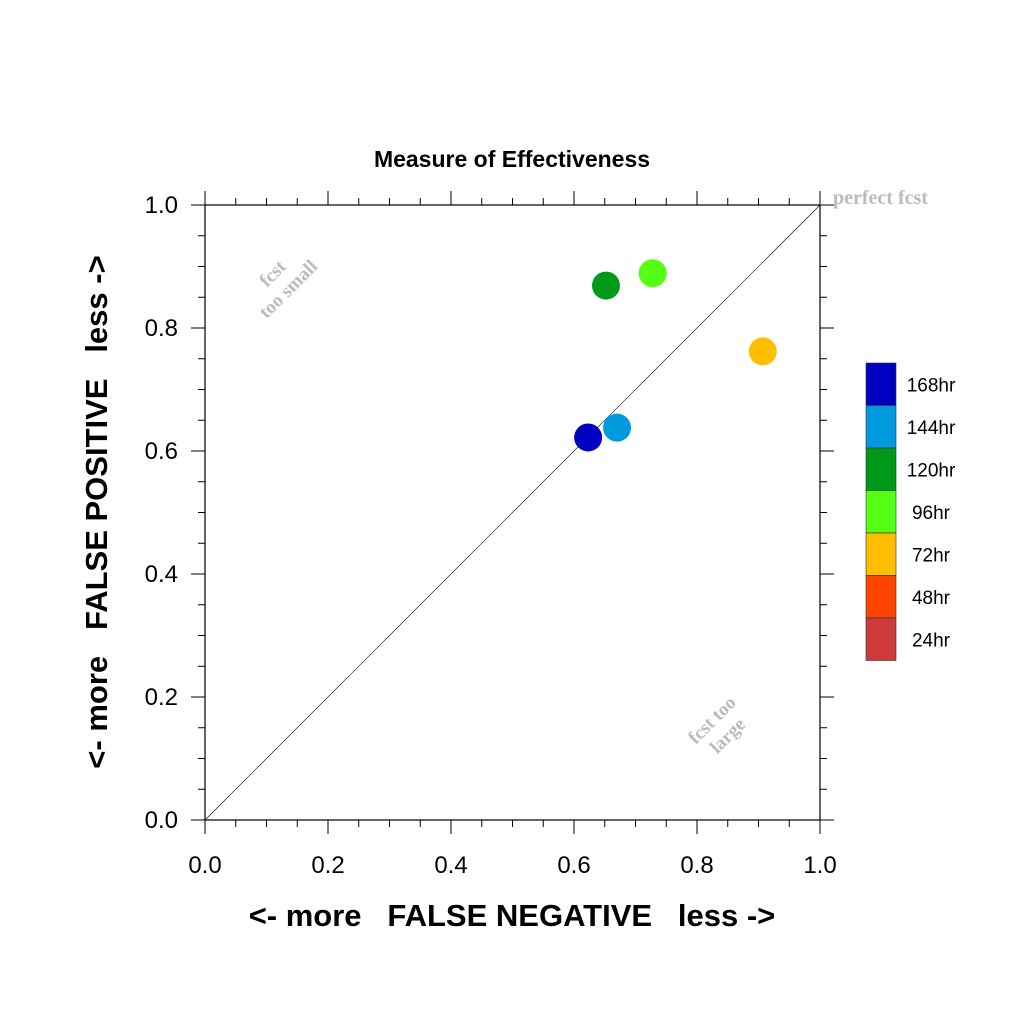 Image resolution: width=1024 pixels, height=1024 pixels. What do you see at coordinates (161, 451) in the screenshot?
I see `y-tick-label: 0.6` at bounding box center [161, 451].